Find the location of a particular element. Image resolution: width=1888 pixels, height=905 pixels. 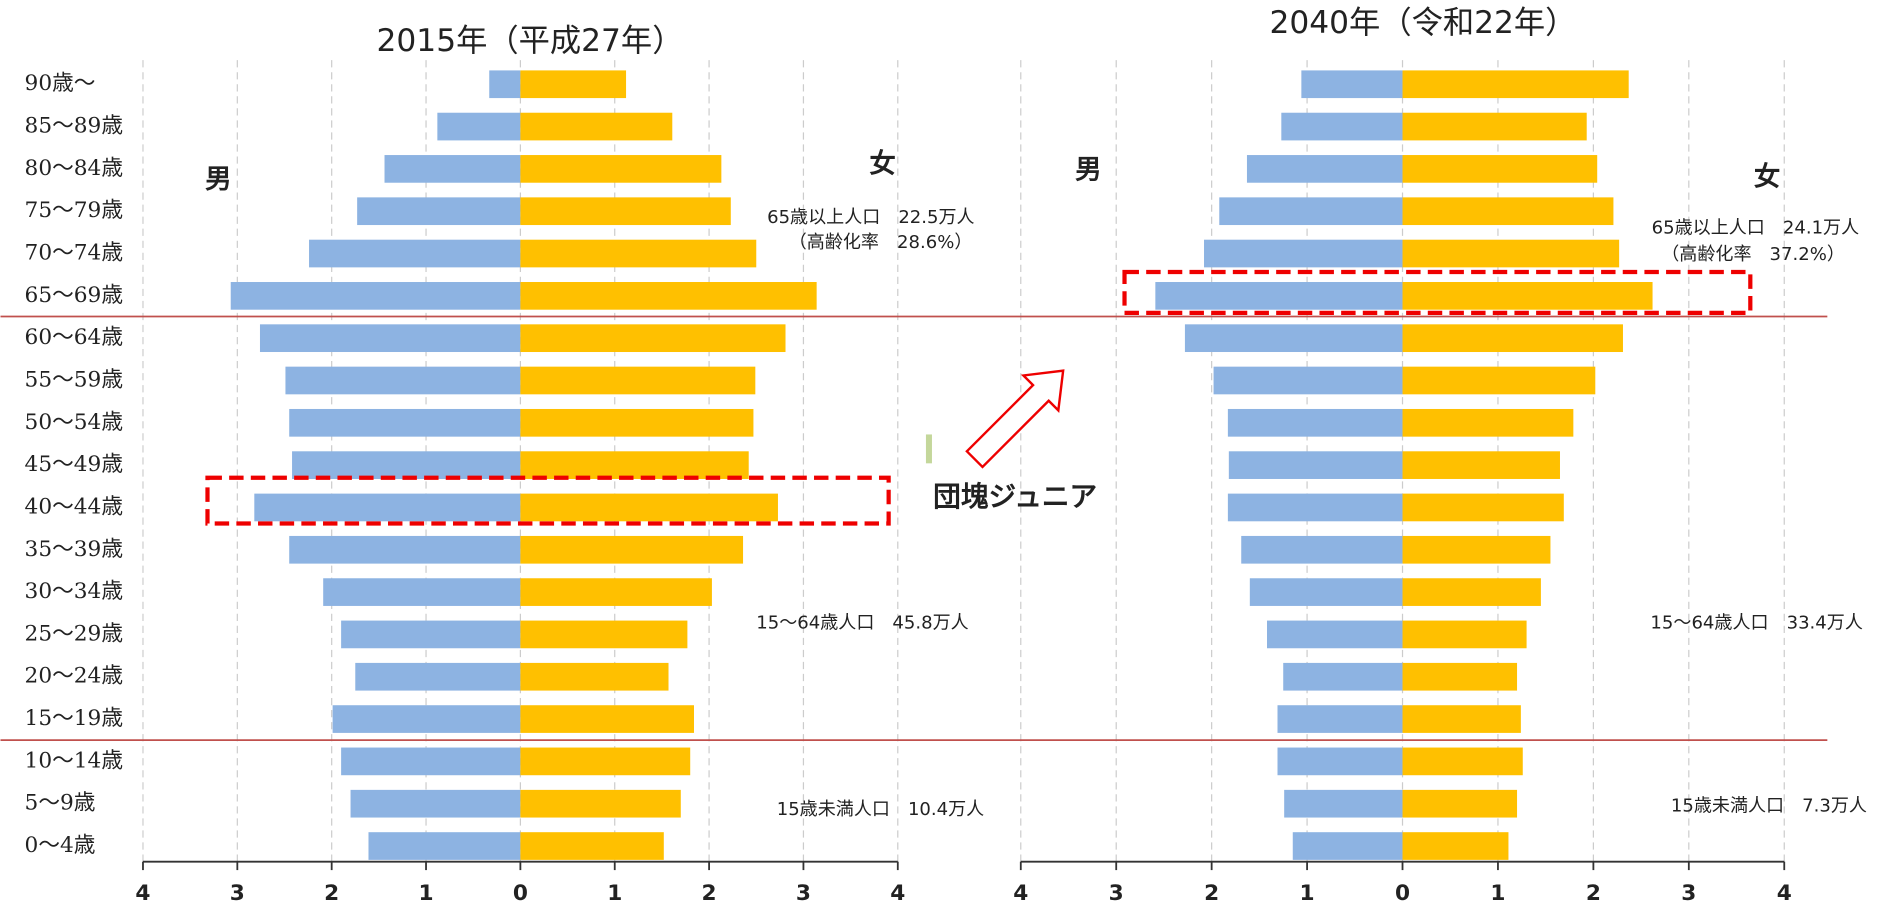

category-label: 80〜84歳 is located at coordinates (74, 168).